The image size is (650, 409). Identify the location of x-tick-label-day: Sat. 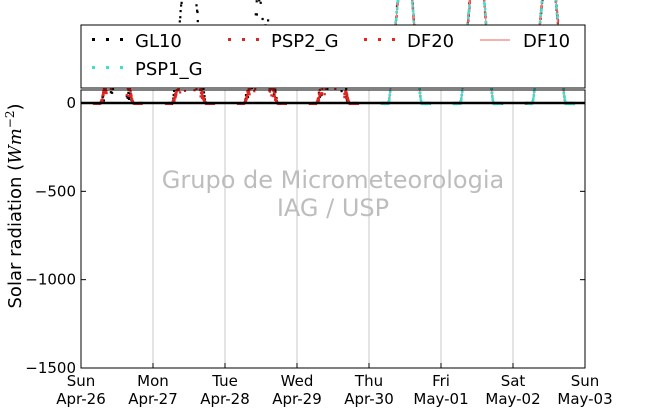
(513, 381).